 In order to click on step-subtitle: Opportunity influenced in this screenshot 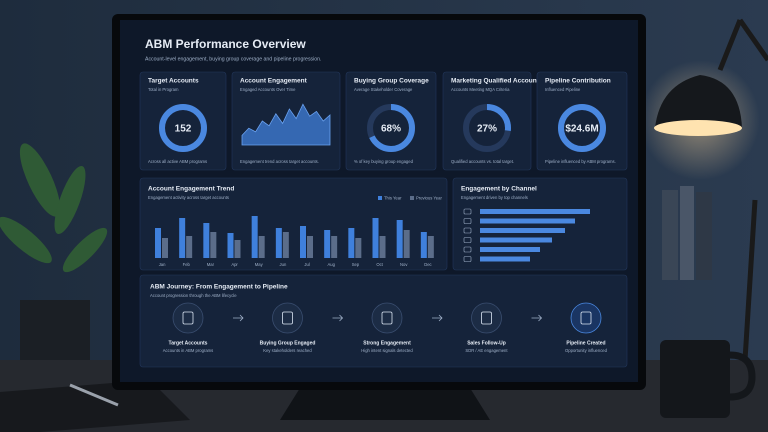, I will do `click(586, 350)`.